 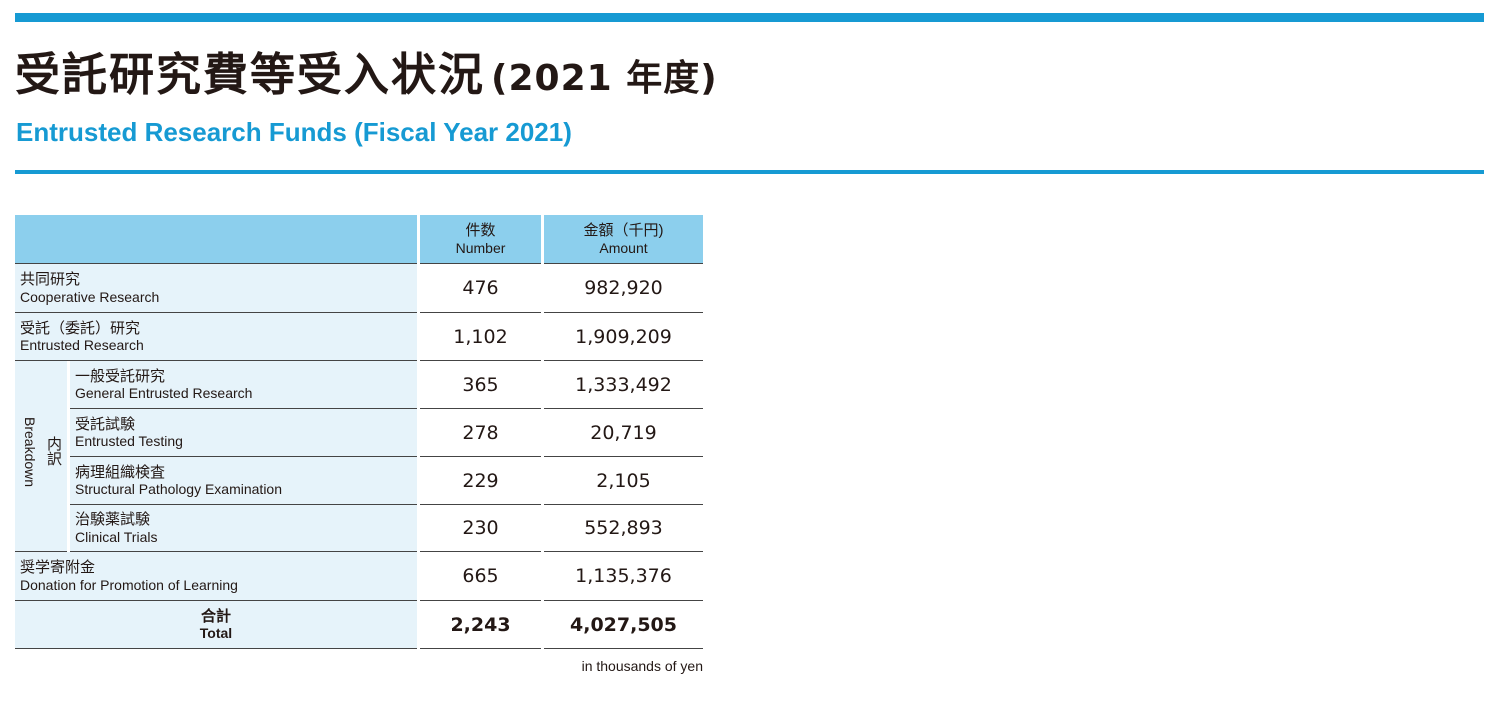 What do you see at coordinates (623, 385) in the screenshot?
I see `row-amount: 1,333,492` at bounding box center [623, 385].